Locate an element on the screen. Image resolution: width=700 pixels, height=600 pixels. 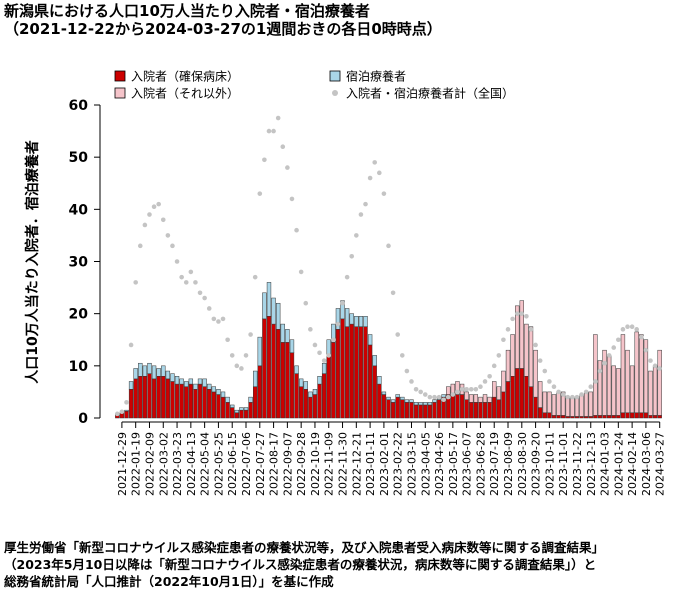
x-tick-label: 2024-03-27 is located at coordinates (660, 464).